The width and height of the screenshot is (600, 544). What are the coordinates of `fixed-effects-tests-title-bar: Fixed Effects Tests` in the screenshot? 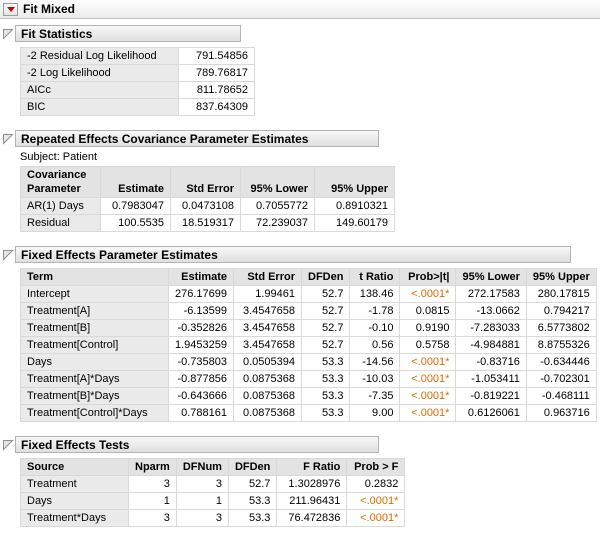 It's located at (197, 444).